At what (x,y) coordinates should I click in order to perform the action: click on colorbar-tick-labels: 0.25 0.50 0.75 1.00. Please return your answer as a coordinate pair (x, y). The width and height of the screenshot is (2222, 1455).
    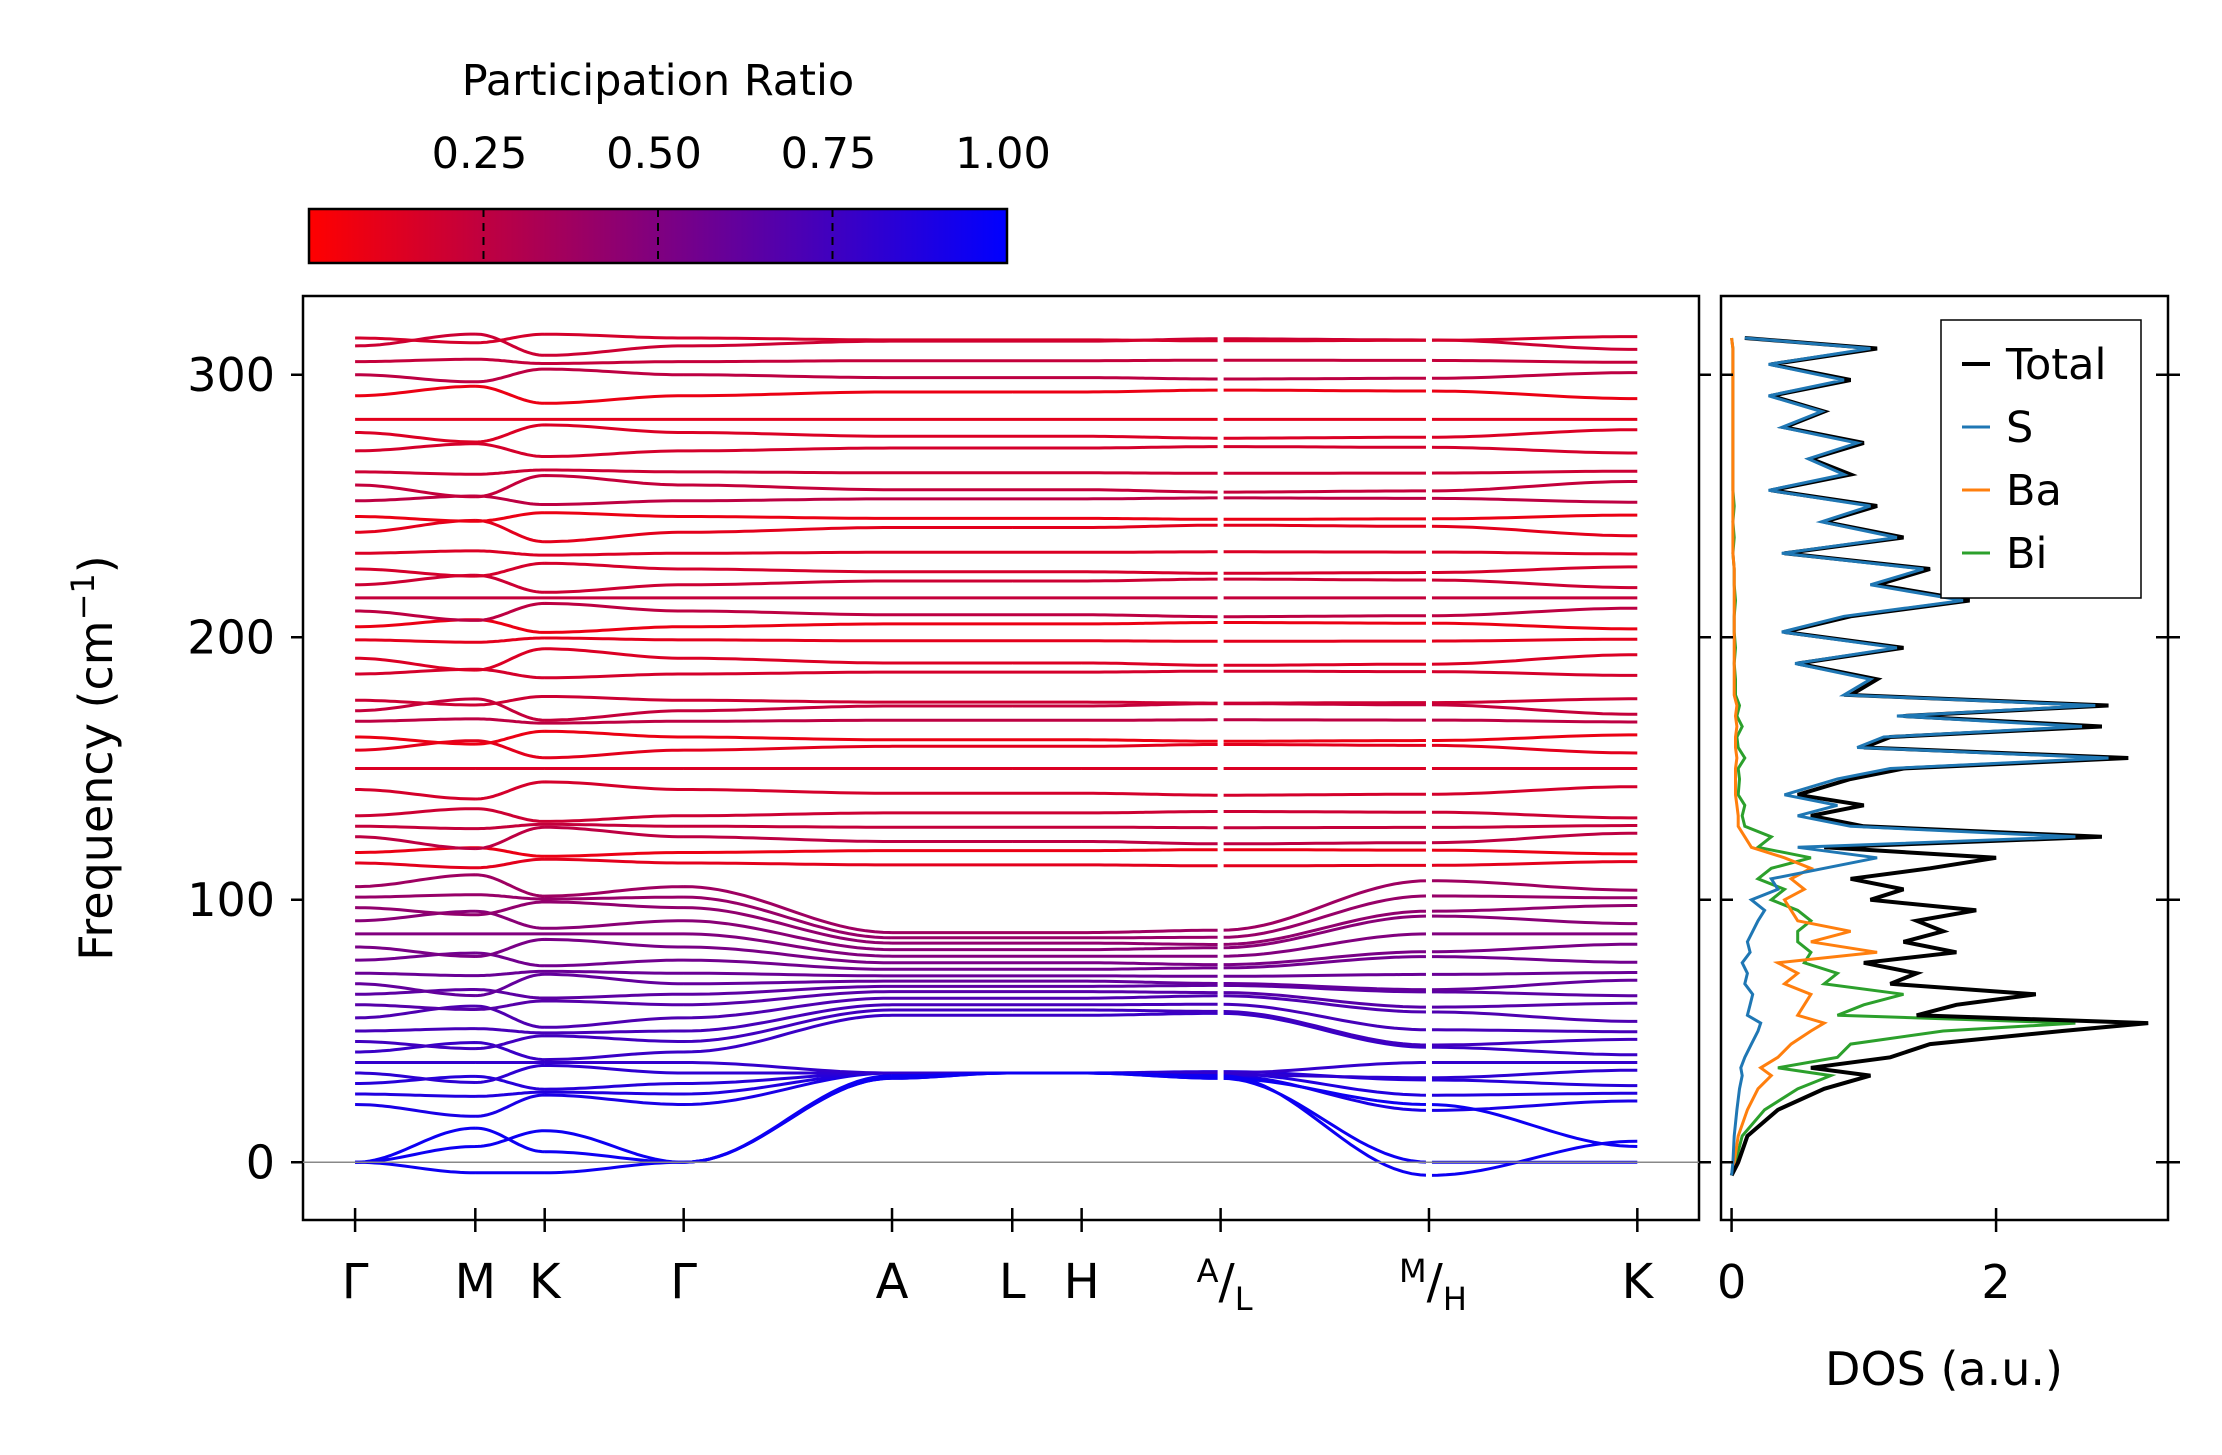
    Looking at the image, I should click on (741, 154).